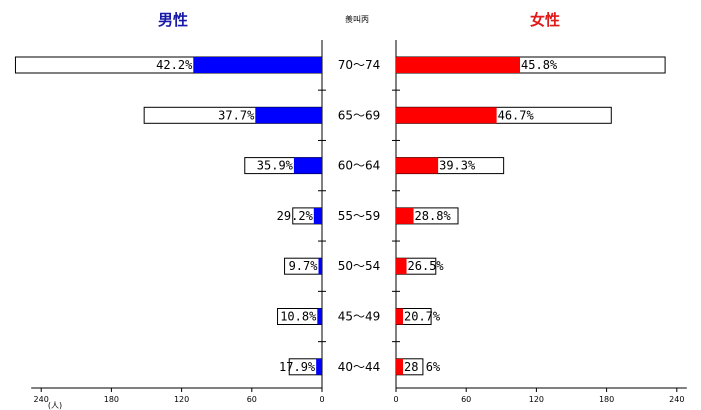  Describe the element at coordinates (359, 166) in the screenshot. I see `age-group-label: 60～64` at that location.